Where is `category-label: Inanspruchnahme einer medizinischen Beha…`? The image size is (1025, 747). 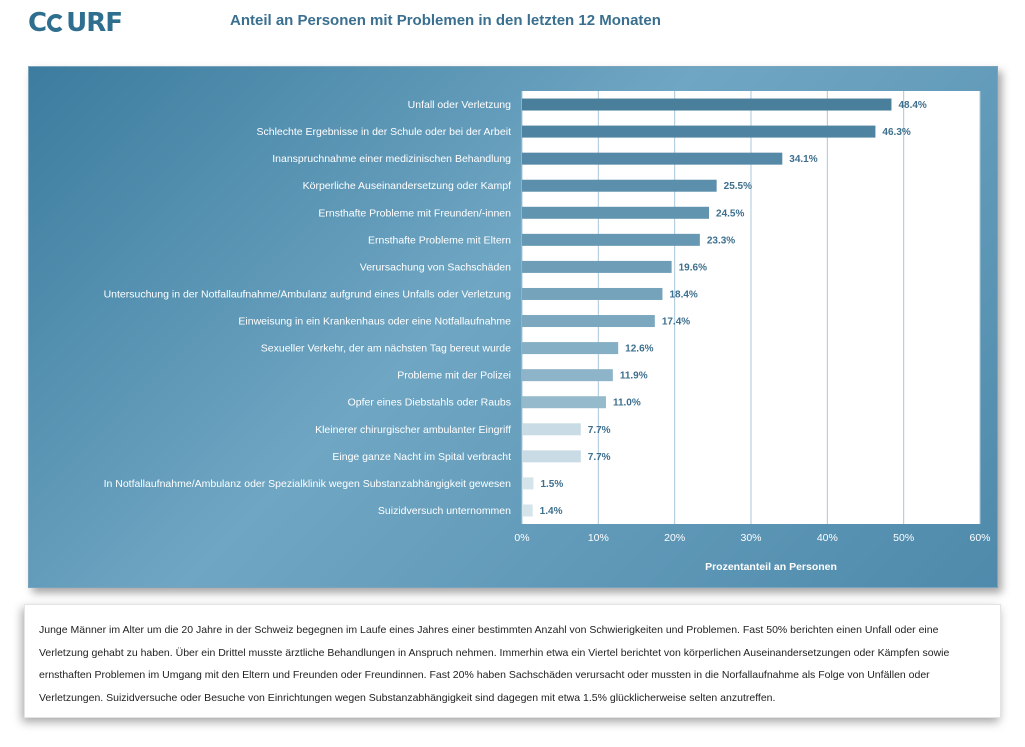
category-label: Inanspruchnahme einer medizinischen Beha… is located at coordinates (391, 159).